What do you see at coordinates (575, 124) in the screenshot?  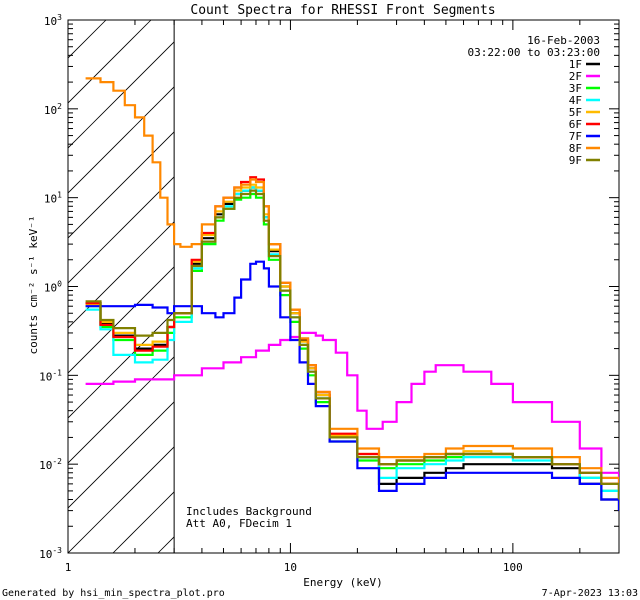 I see `legend-label: 6F` at bounding box center [575, 124].